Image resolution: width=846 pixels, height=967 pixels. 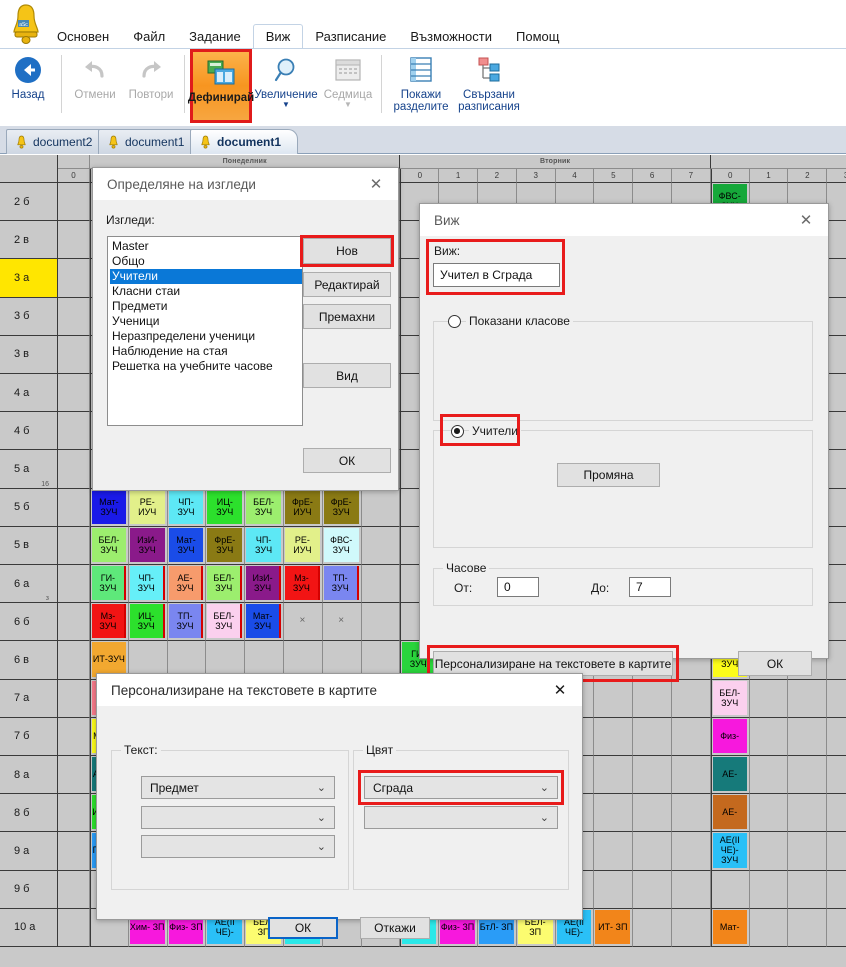 I want to click on row-header: 4 б, so click(x=29, y=431).